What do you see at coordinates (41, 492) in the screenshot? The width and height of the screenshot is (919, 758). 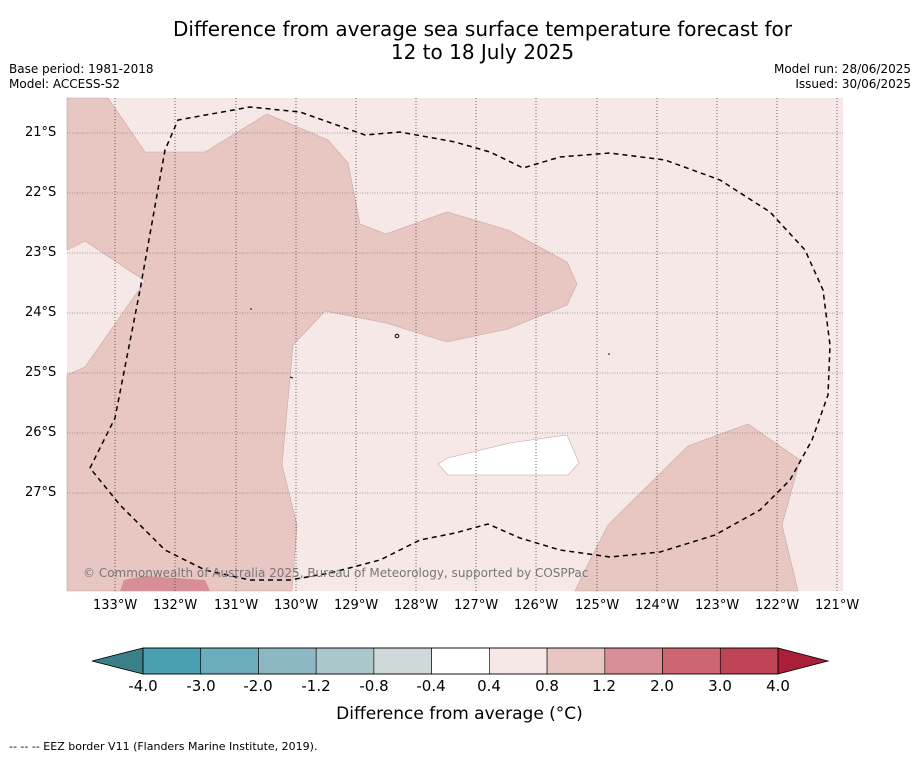 I see `lat-label: 27°S` at bounding box center [41, 492].